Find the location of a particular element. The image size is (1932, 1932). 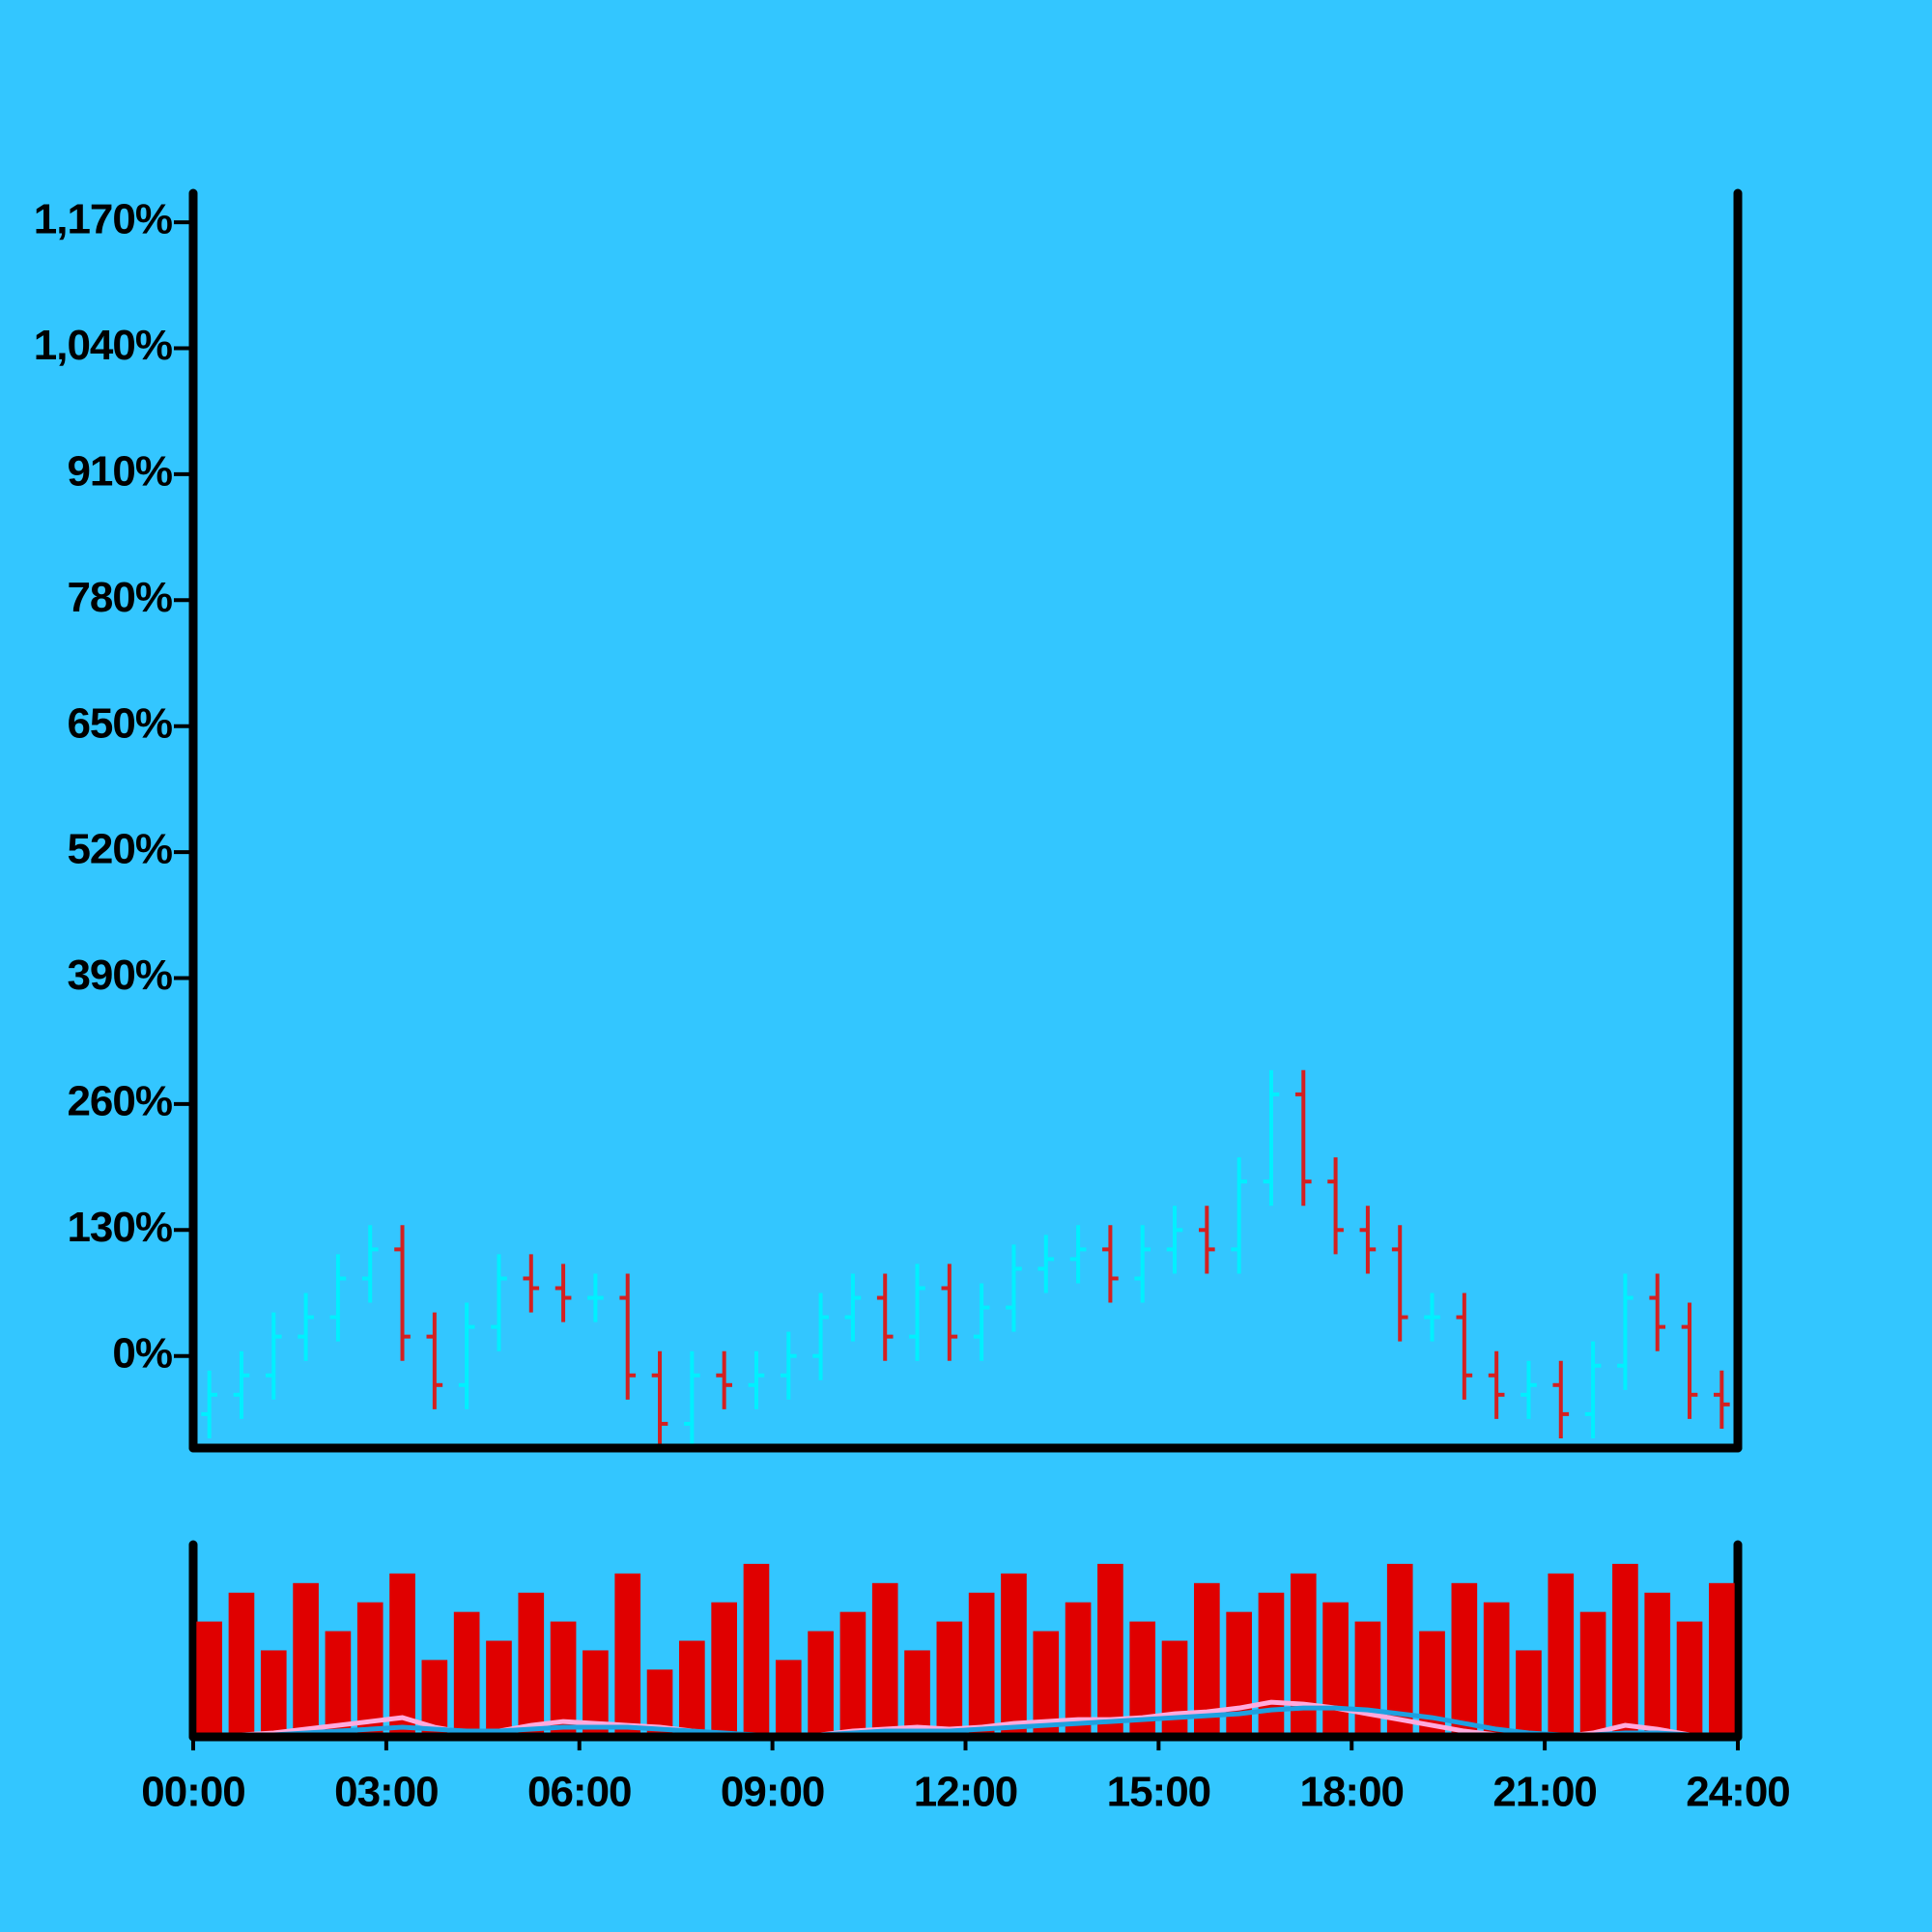

y-tick-label: 1,040% is located at coordinates (103, 345).